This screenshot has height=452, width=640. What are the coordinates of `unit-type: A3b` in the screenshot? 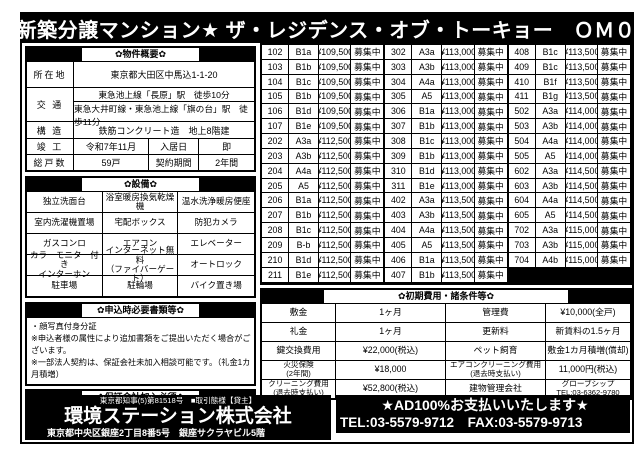 It's located at (550, 127).